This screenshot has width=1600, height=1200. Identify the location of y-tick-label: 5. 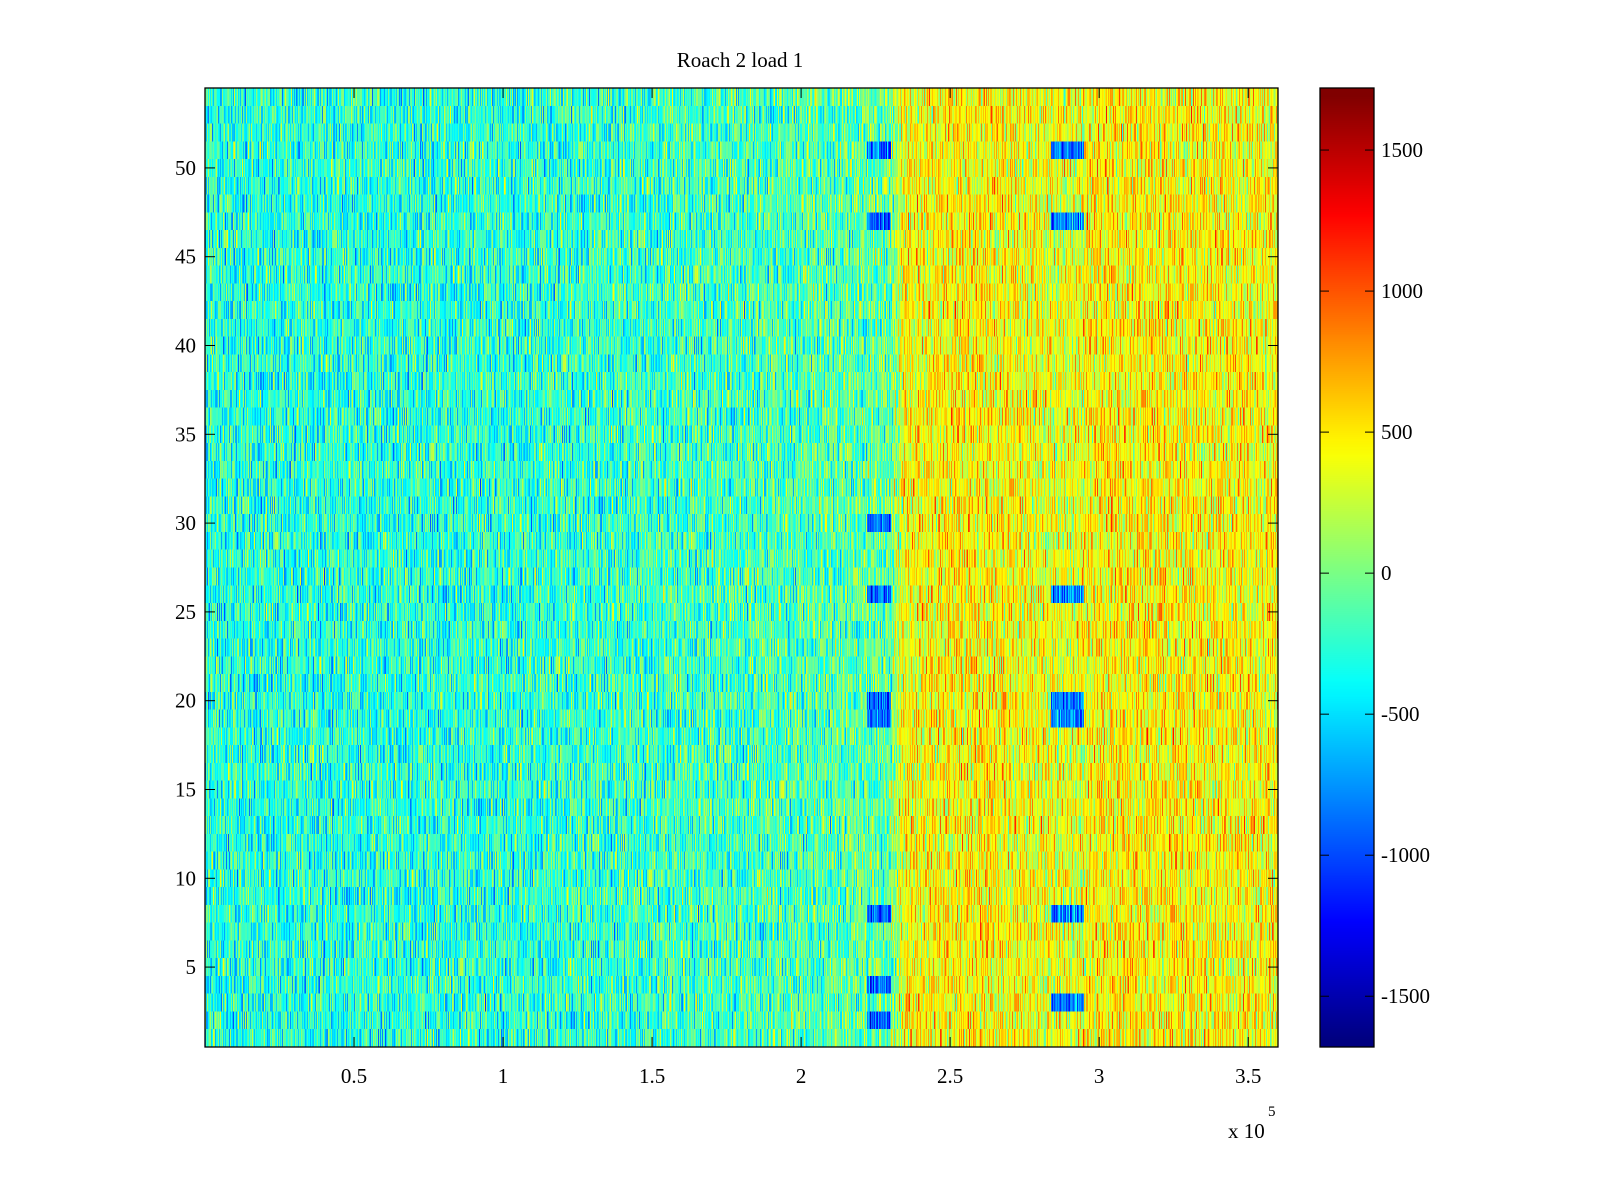
(191, 967).